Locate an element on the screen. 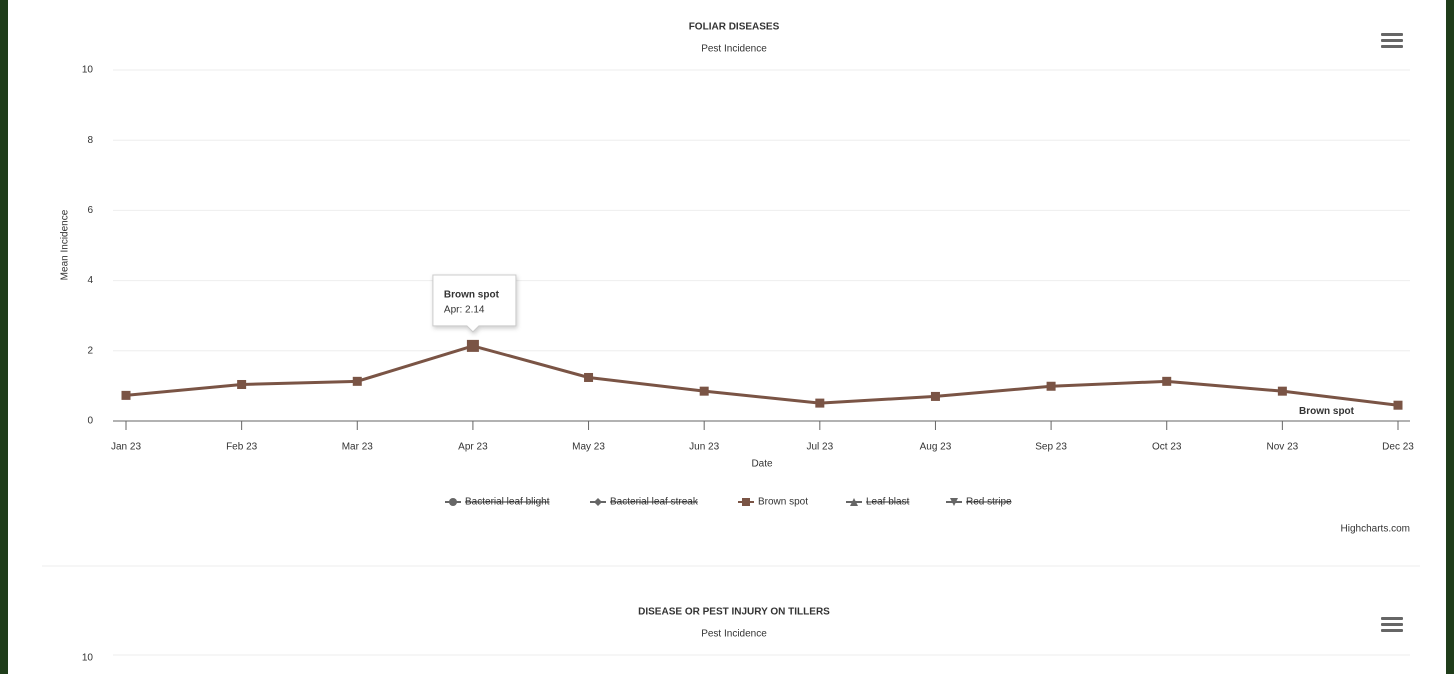  x-tick-label: Dec 23 is located at coordinates (1398, 447).